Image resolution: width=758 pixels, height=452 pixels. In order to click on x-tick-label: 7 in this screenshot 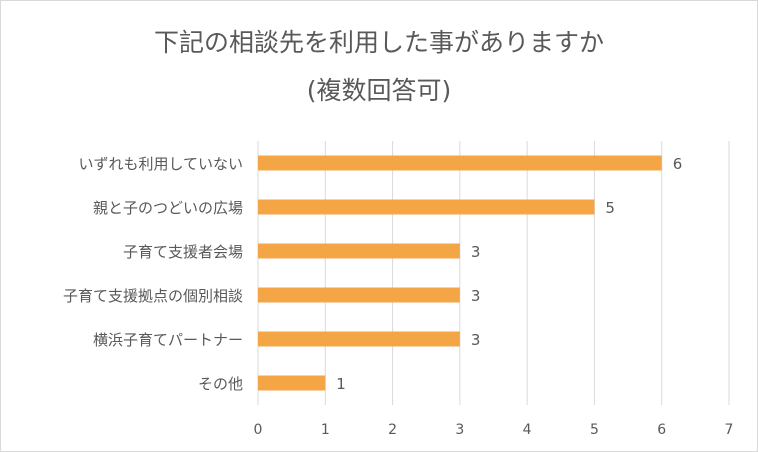, I will do `click(729, 430)`.